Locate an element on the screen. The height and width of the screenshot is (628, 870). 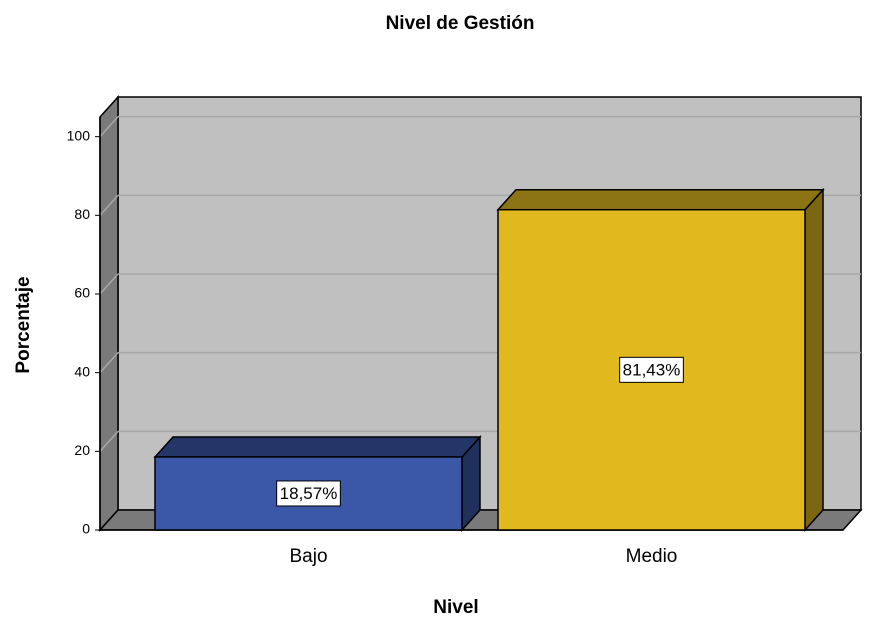
y-tick-label: 20 is located at coordinates (82, 450).